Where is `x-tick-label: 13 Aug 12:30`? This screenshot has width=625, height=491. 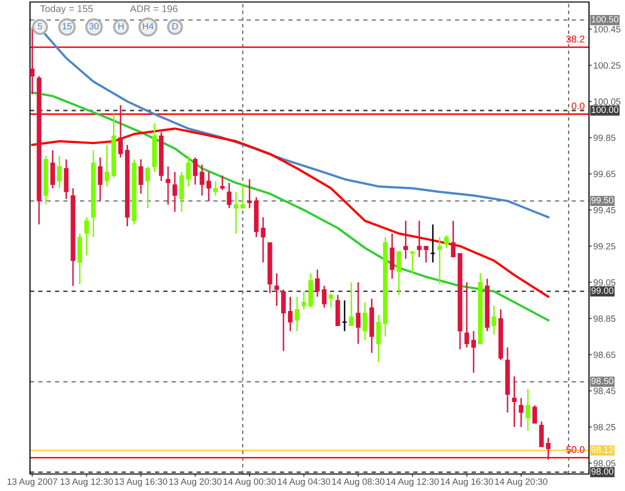
x-tick-label: 13 Aug 12:30 is located at coordinates (86, 482).